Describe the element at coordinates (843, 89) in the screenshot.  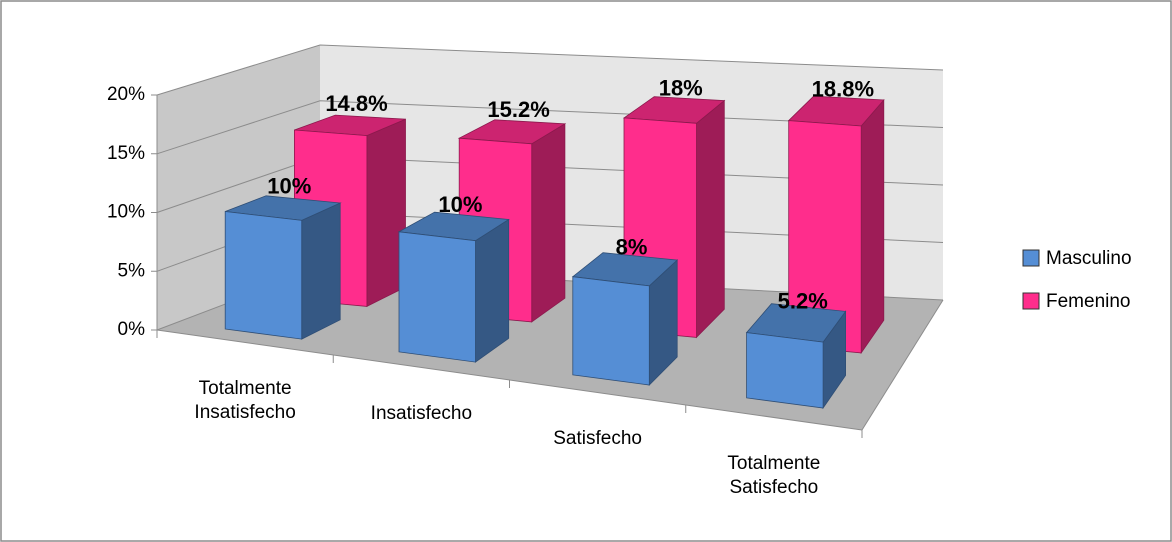
I see `value-label: 18.8%` at that location.